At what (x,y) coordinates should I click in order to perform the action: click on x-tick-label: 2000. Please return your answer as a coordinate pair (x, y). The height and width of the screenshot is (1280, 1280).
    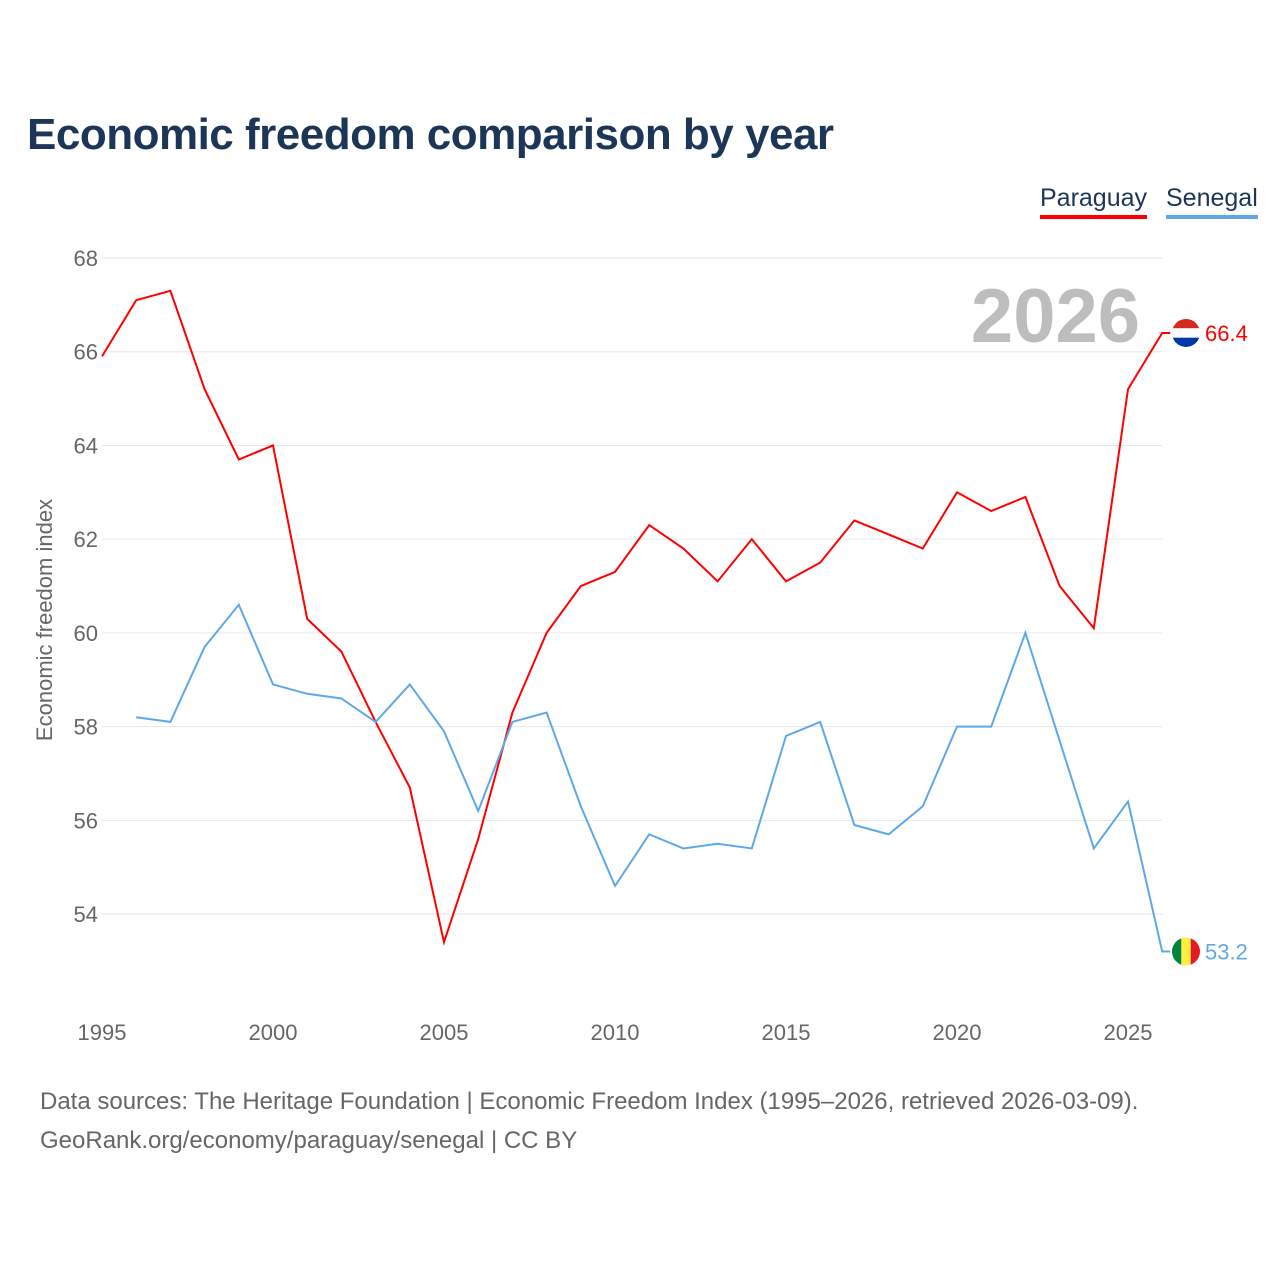
    Looking at the image, I should click on (273, 1032).